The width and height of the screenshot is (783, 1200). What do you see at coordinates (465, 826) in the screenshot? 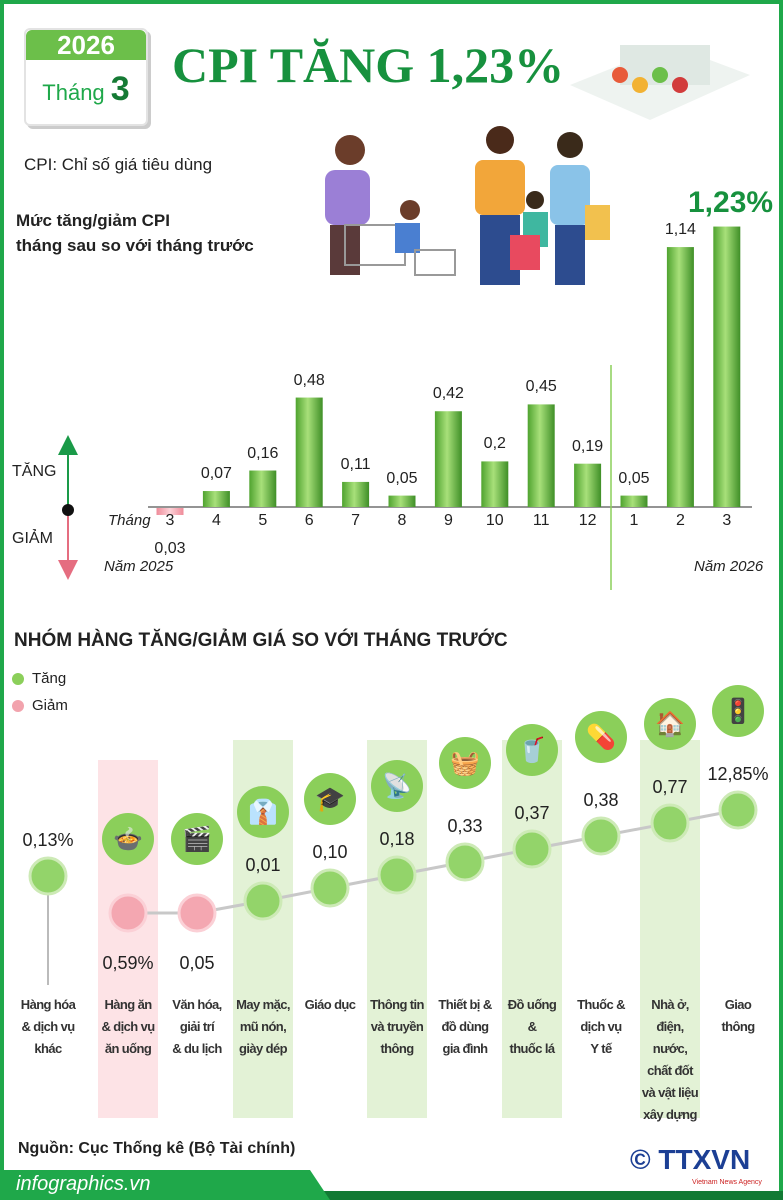
I see `group-value-label: 0,33` at bounding box center [465, 826].